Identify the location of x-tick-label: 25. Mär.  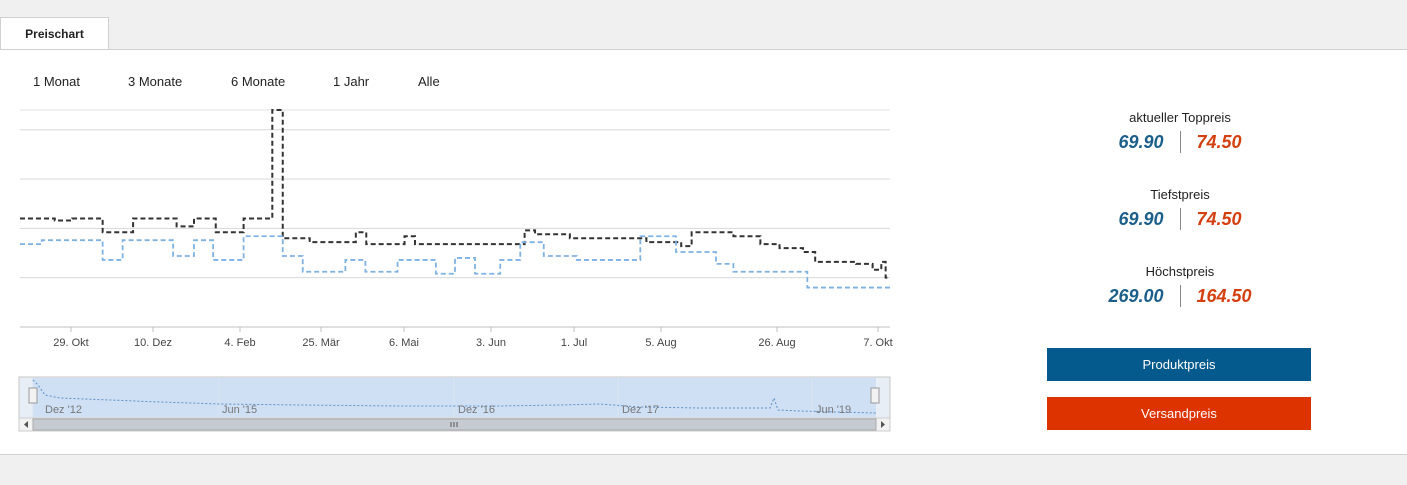
(321, 343).